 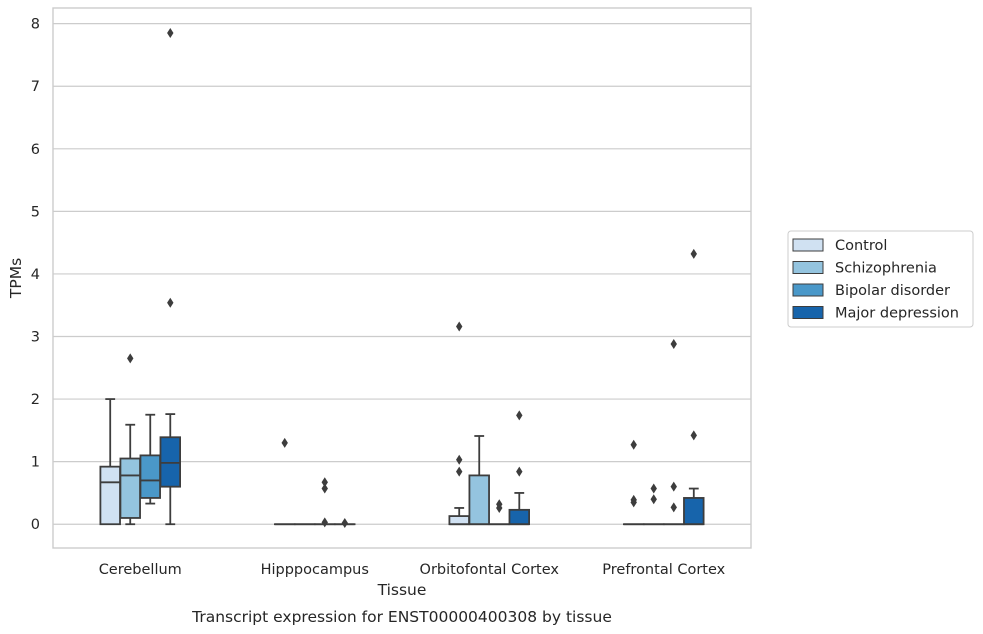 What do you see at coordinates (35, 150) in the screenshot?
I see `y-tick-label: 6` at bounding box center [35, 150].